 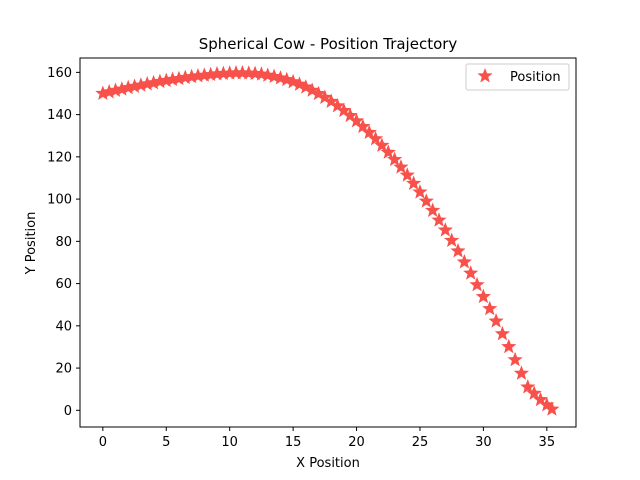 What do you see at coordinates (63, 369) in the screenshot?
I see `y-tick-label: 20` at bounding box center [63, 369].